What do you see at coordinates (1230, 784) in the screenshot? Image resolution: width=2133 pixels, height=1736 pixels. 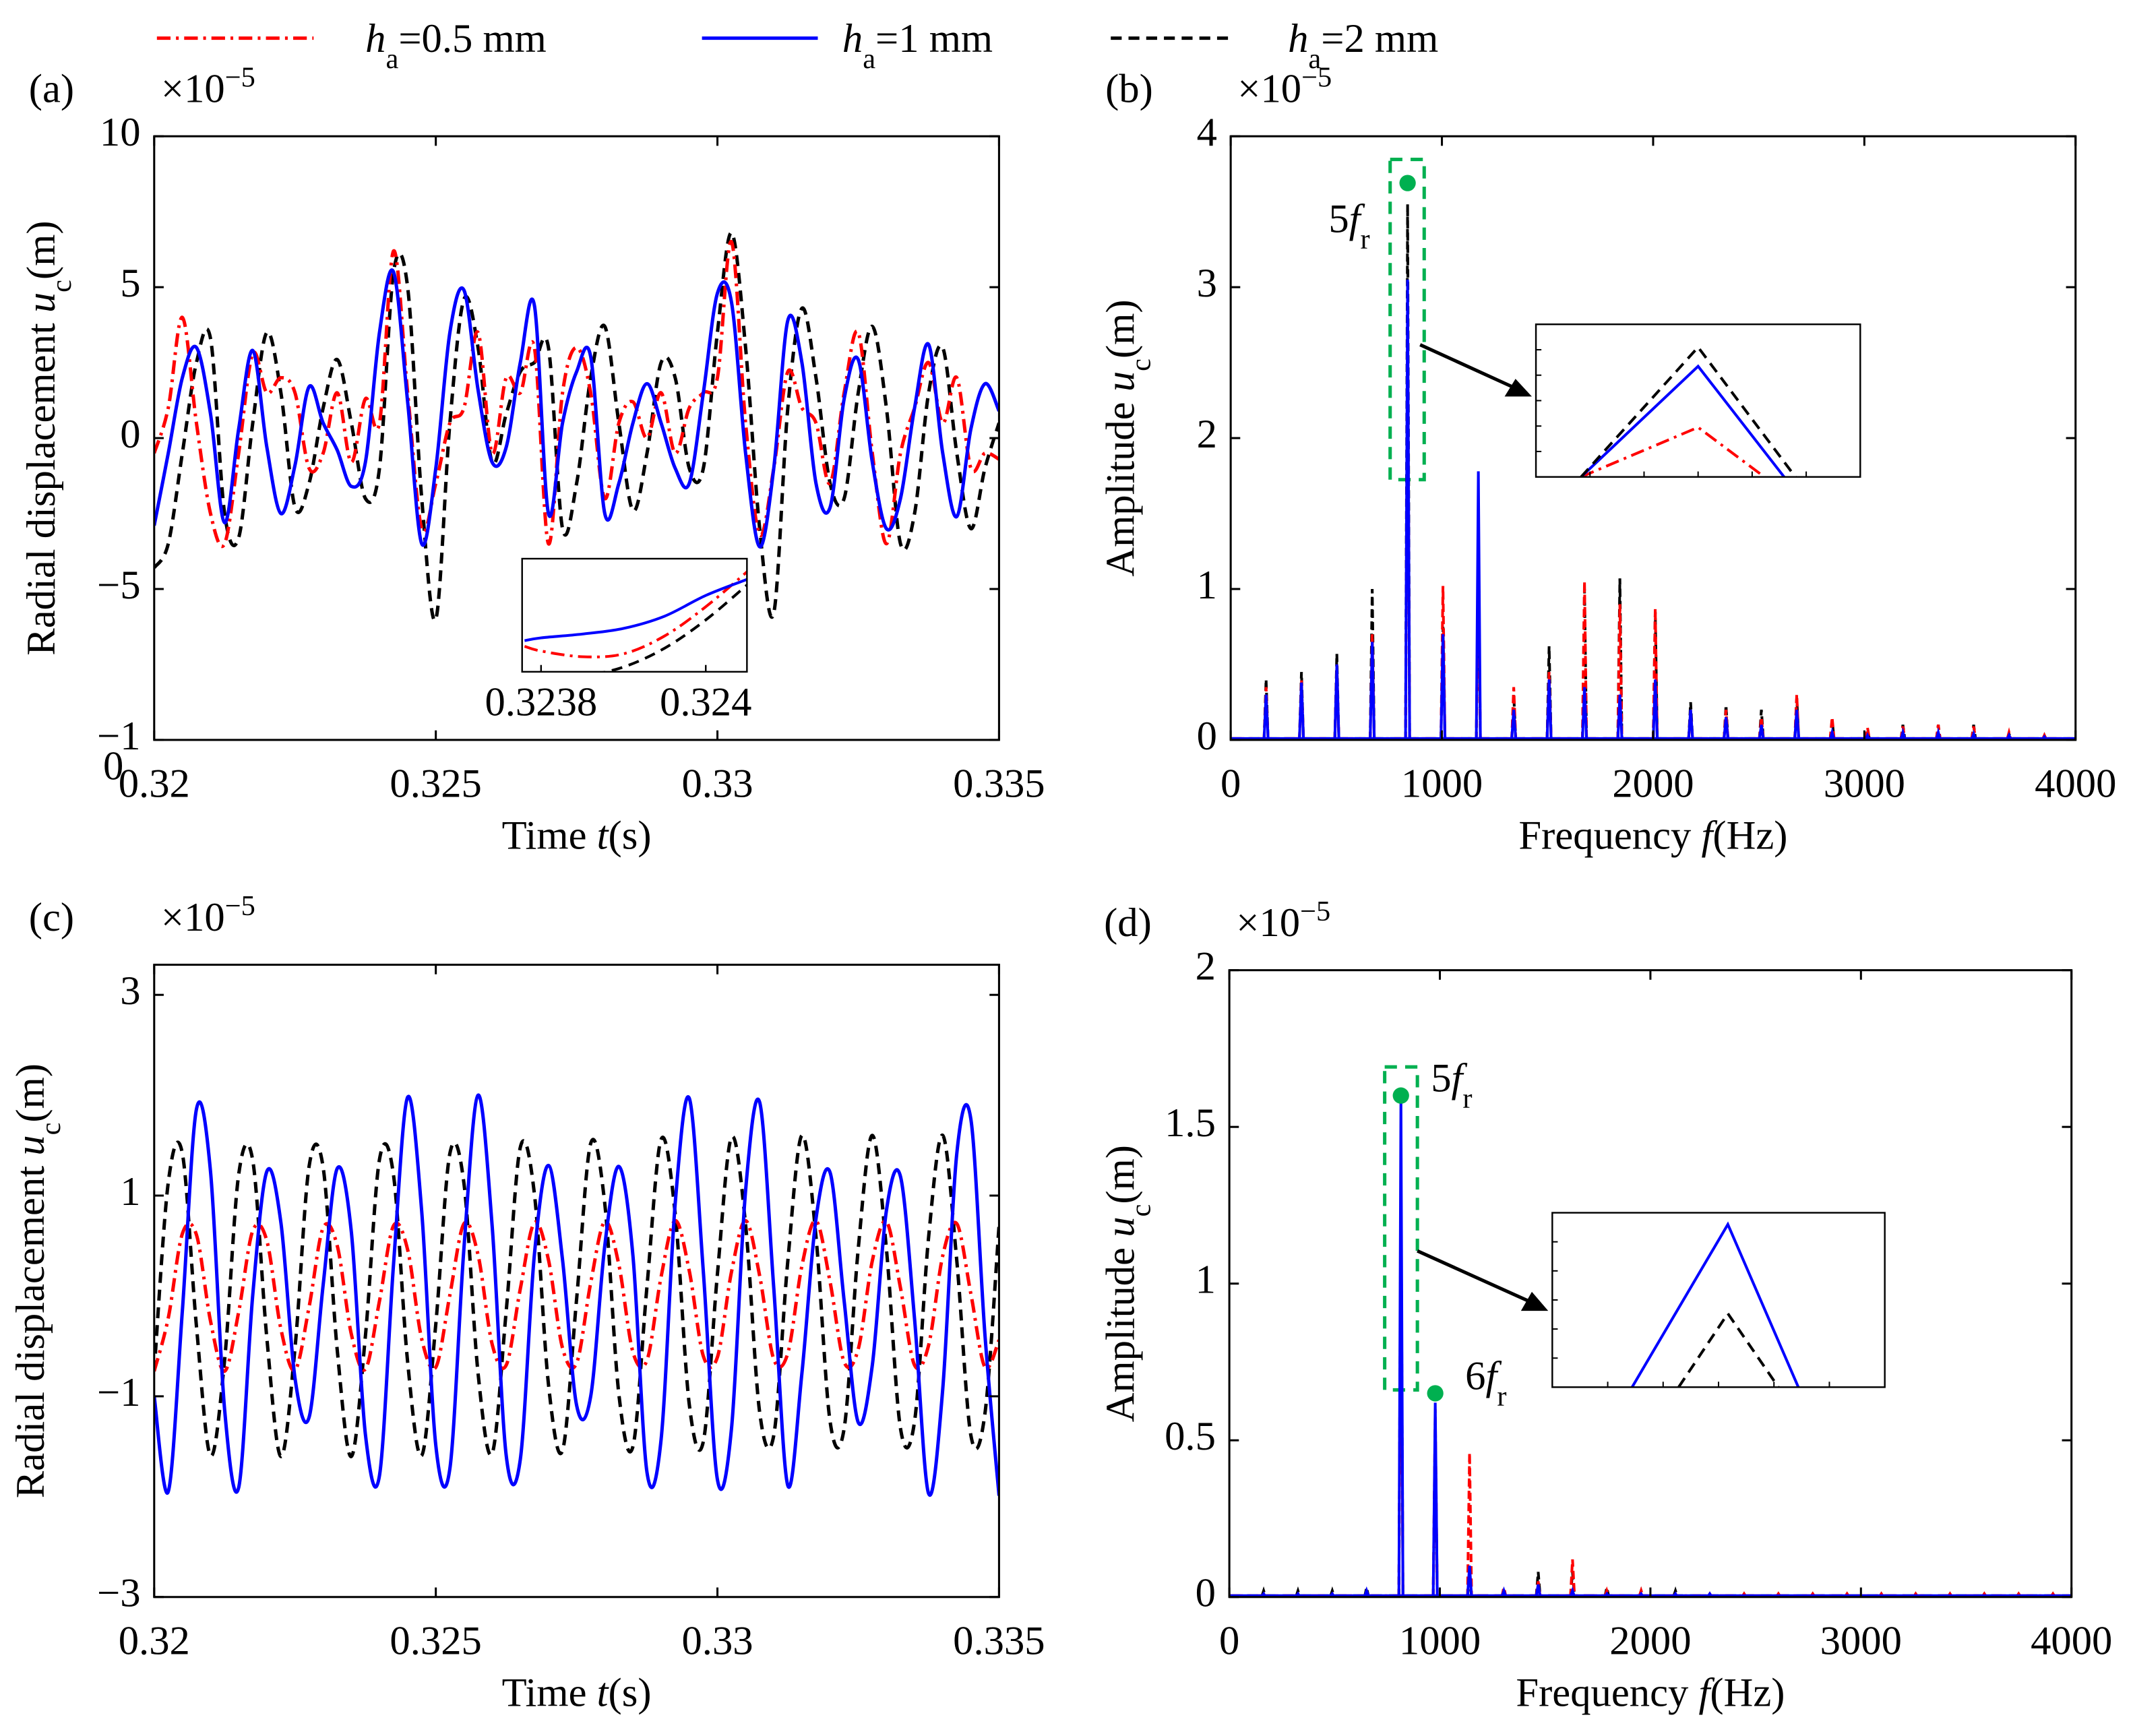 I see `x-tick-label: 0` at bounding box center [1230, 784].